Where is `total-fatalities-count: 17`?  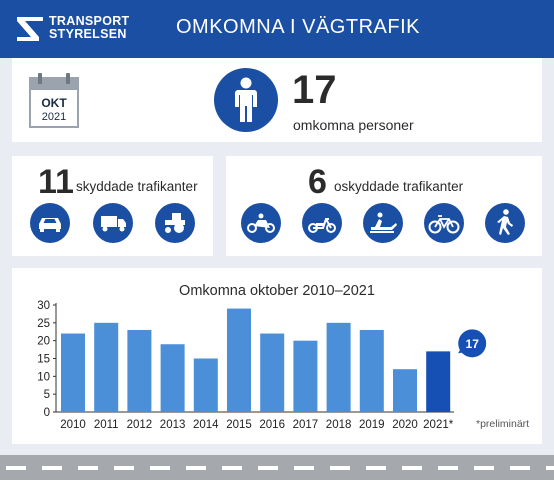
total-fatalities-count: 17 is located at coordinates (314, 90).